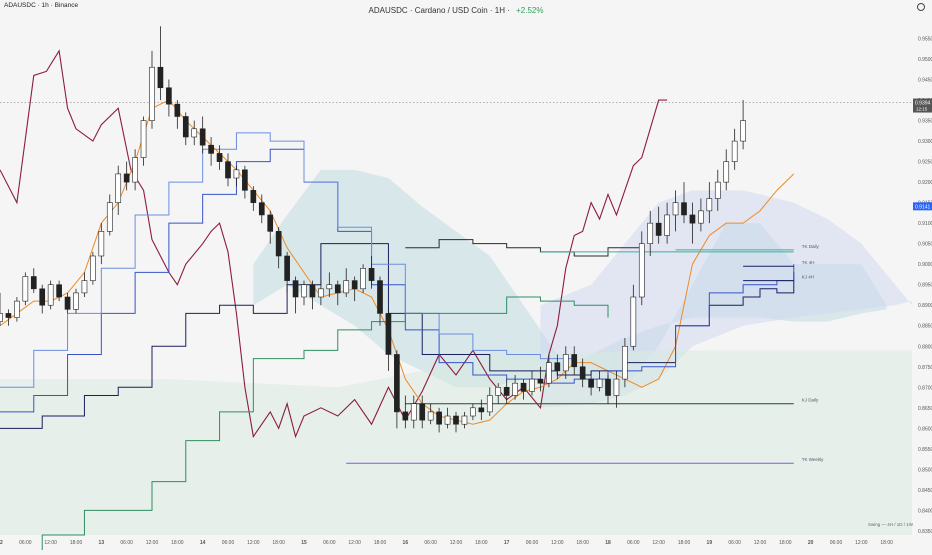  Describe the element at coordinates (925, 306) in the screenshot. I see `y-tick-13: 0.8900` at that location.